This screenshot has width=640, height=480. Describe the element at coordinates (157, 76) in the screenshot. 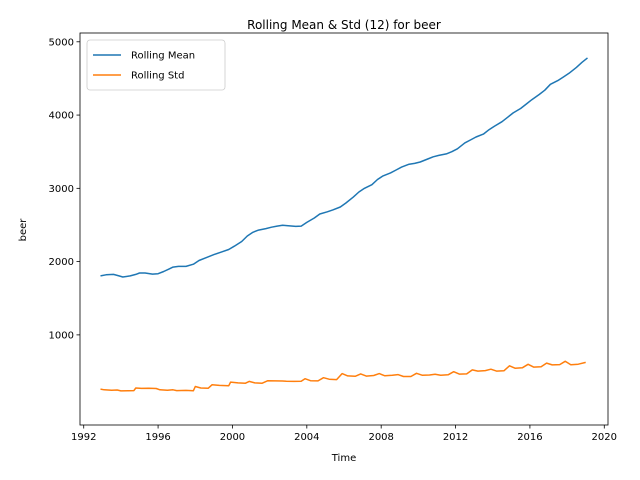

I see `legend-label: Rolling Std` at that location.